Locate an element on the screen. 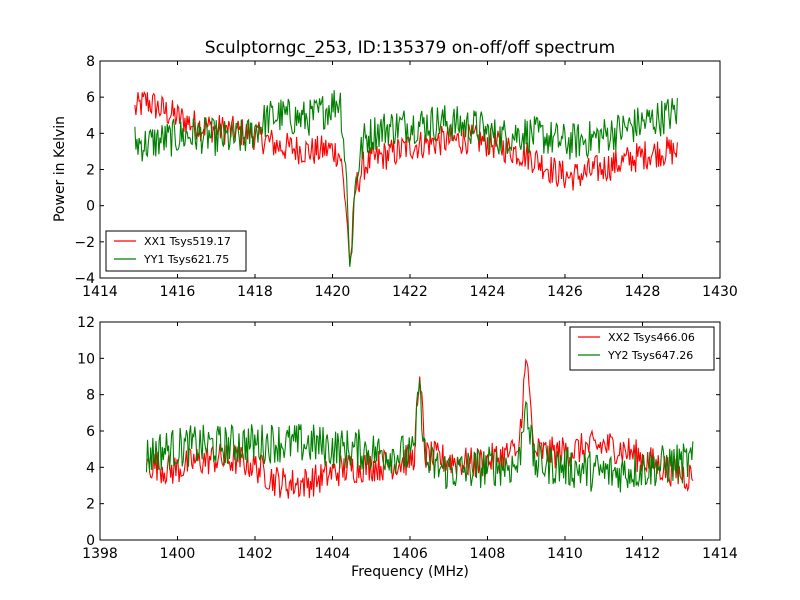 The image size is (800, 600). legend-label: XX1 Tsys519.17 is located at coordinates (187, 241).